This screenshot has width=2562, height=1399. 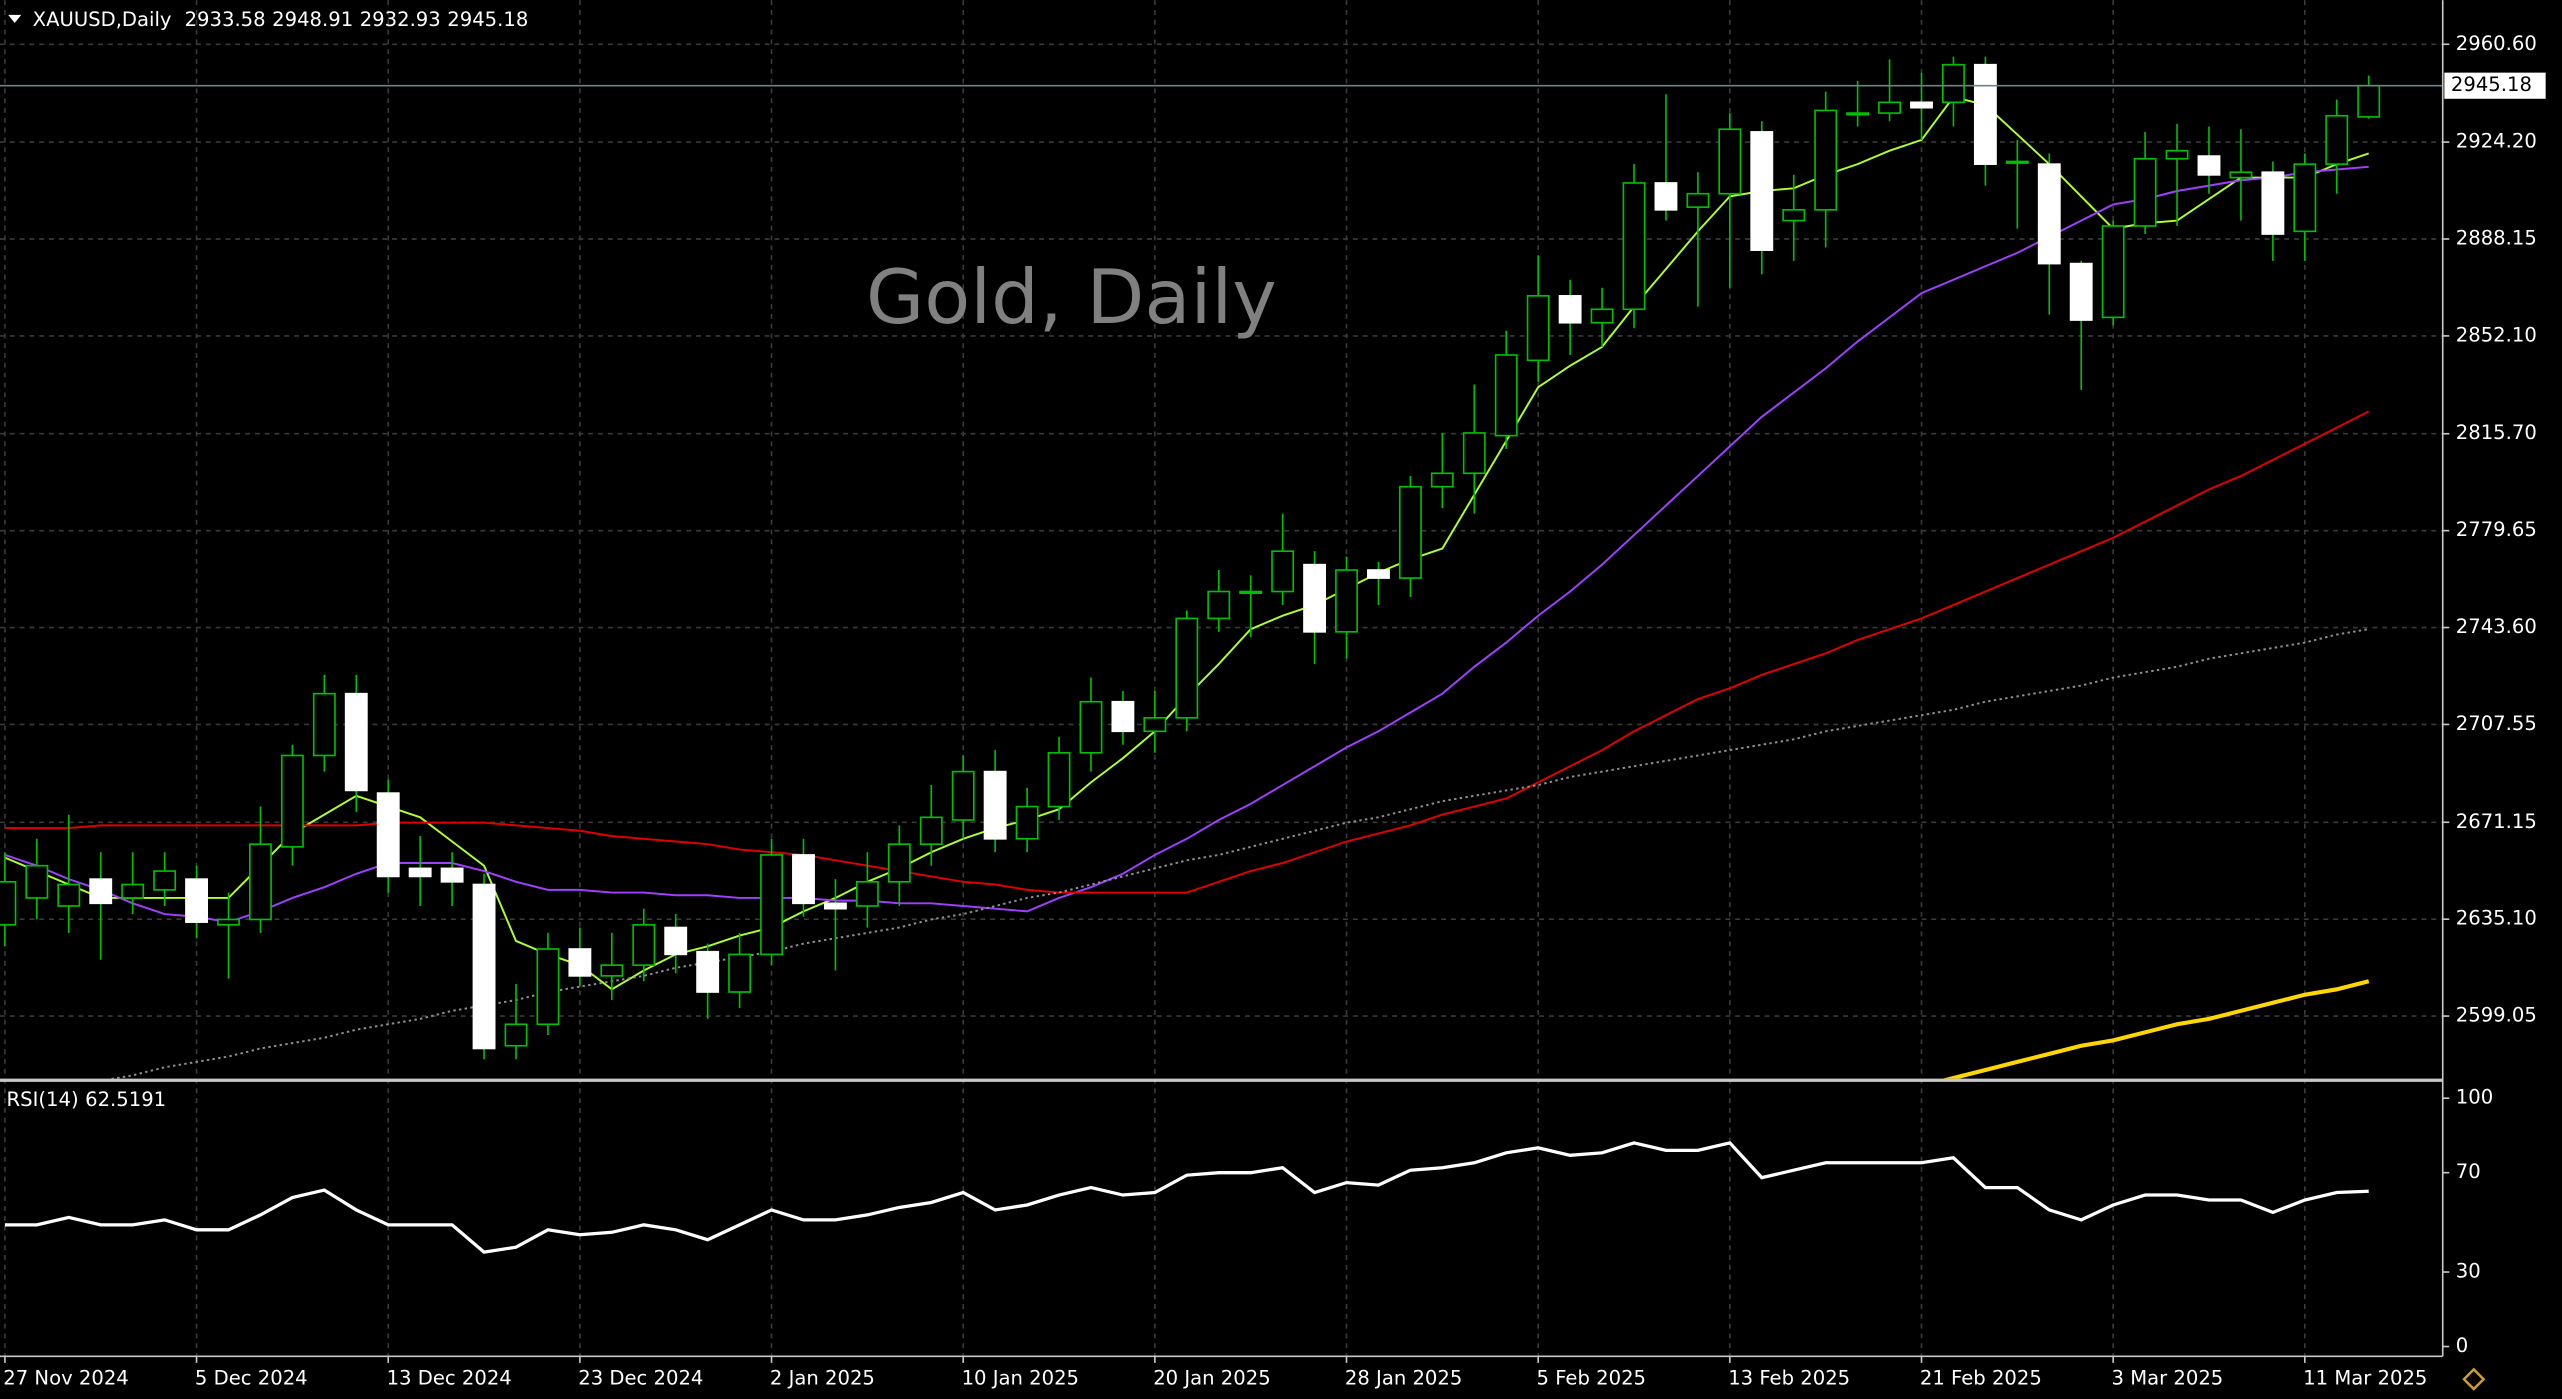 What do you see at coordinates (1789, 1378) in the screenshot?
I see `x-tick-label: 13 Feb 2025` at bounding box center [1789, 1378].